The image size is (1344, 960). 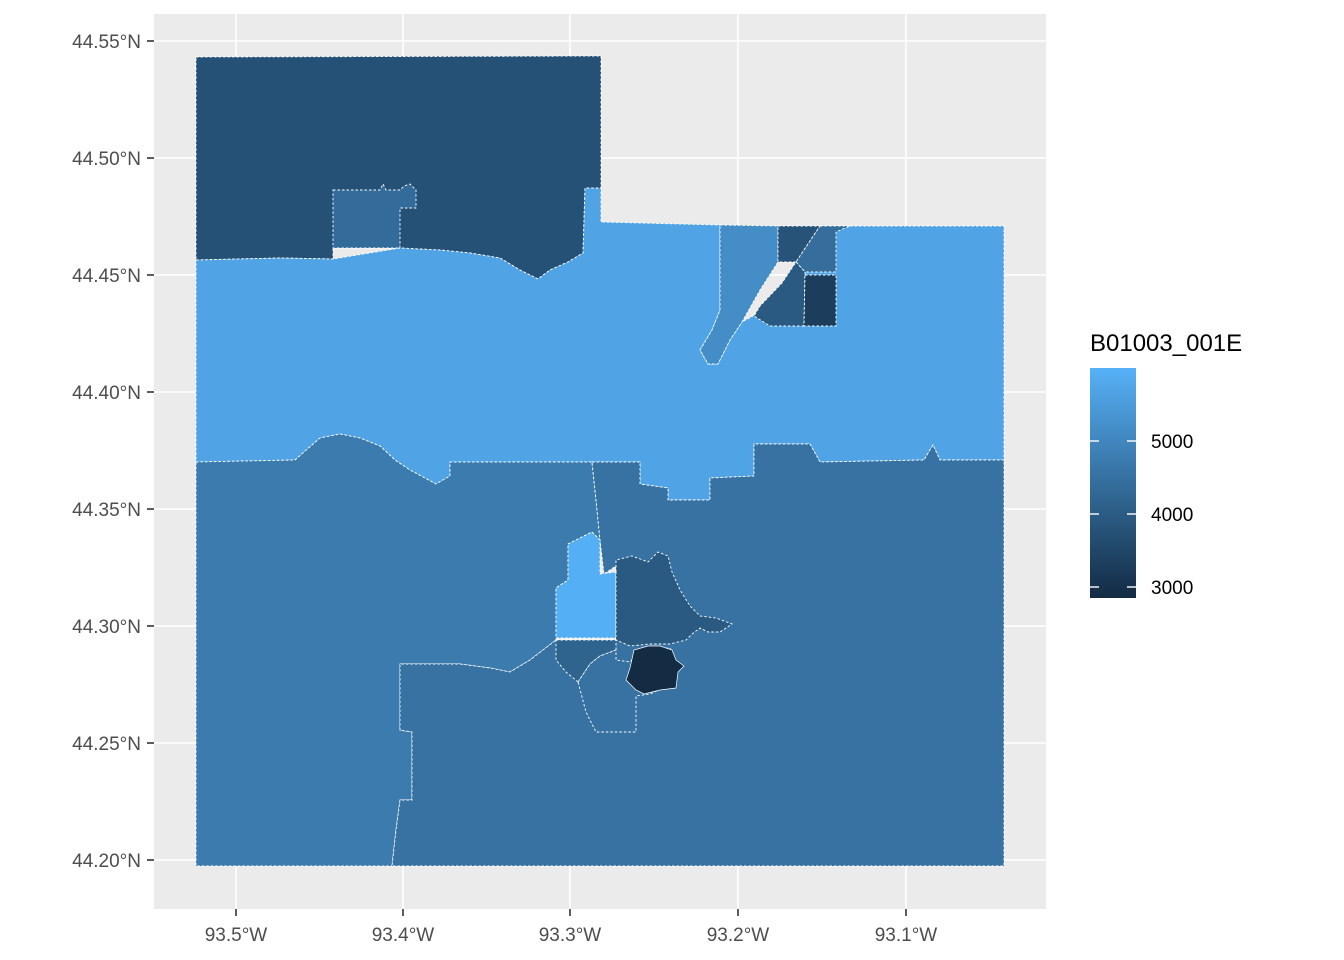 What do you see at coordinates (1172, 588) in the screenshot?
I see `legend-label: 3000` at bounding box center [1172, 588].